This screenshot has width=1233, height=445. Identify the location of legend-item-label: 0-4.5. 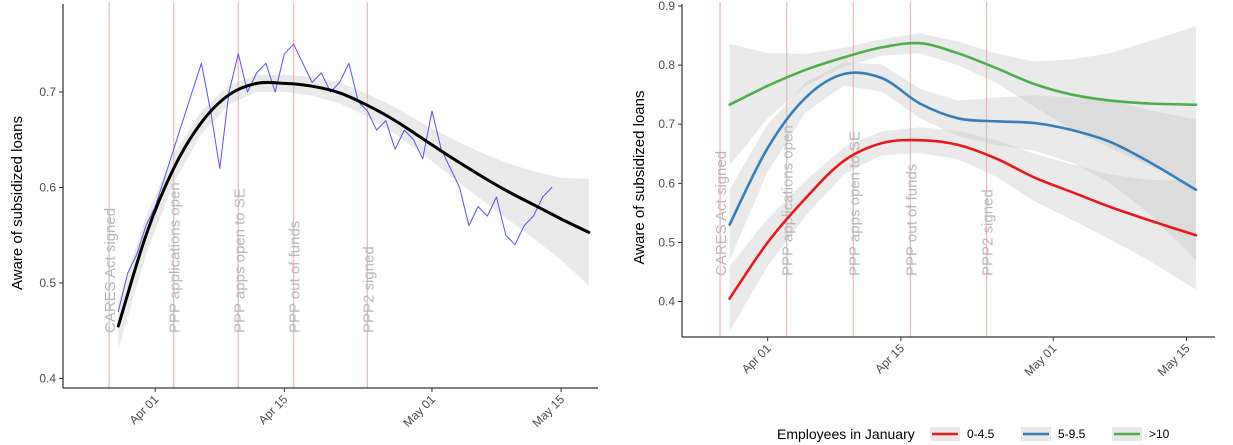
(981, 434).